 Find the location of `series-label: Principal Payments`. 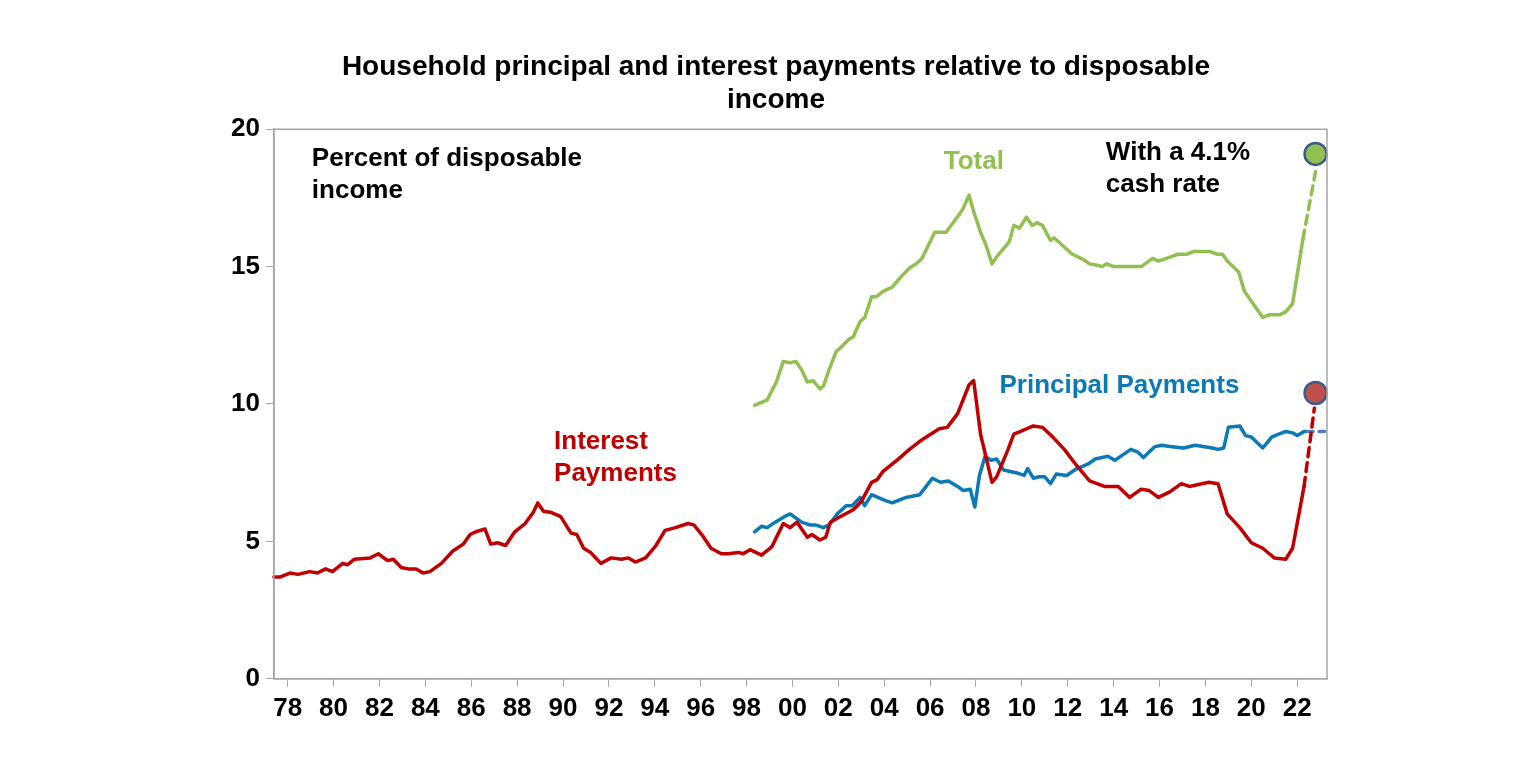

series-label: Principal Payments is located at coordinates (1119, 383).